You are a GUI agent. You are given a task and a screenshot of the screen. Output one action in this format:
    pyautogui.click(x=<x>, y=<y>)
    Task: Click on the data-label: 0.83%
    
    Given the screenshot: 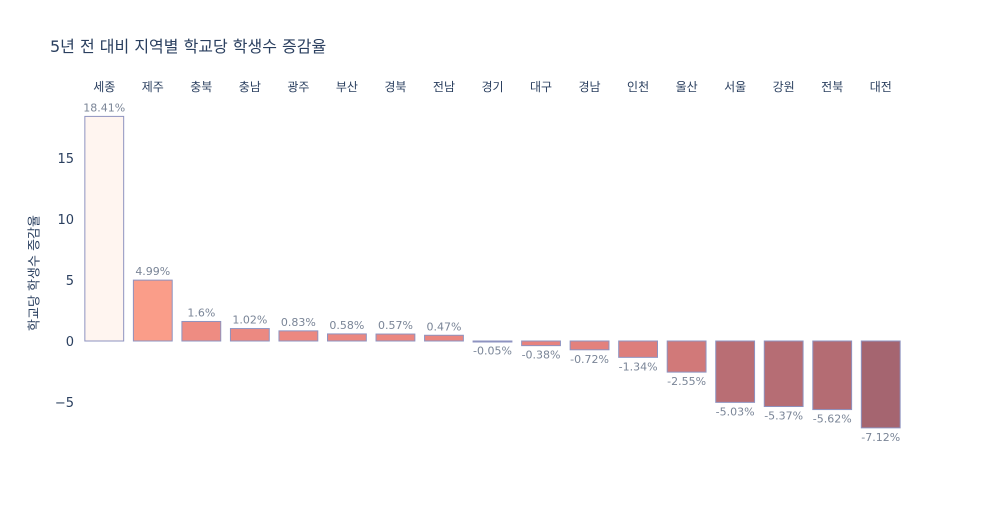 What is the action you would take?
    pyautogui.click(x=298, y=322)
    